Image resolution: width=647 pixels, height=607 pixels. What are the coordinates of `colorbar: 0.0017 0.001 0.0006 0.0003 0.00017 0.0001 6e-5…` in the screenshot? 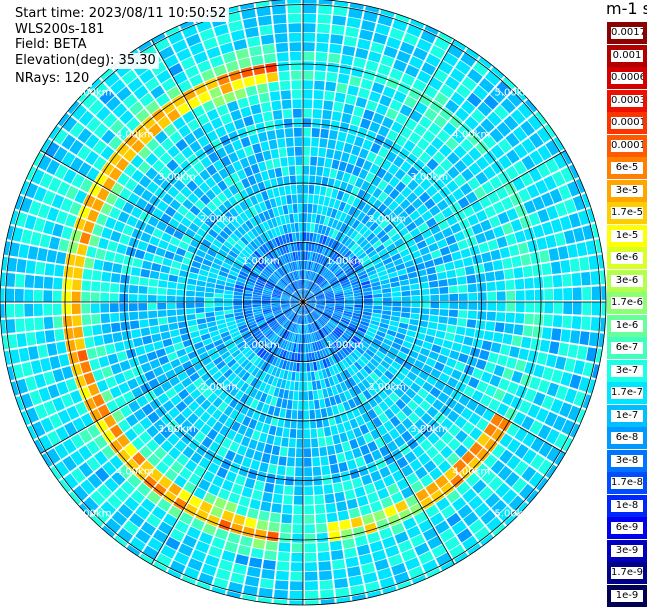 It's located at (627, 314).